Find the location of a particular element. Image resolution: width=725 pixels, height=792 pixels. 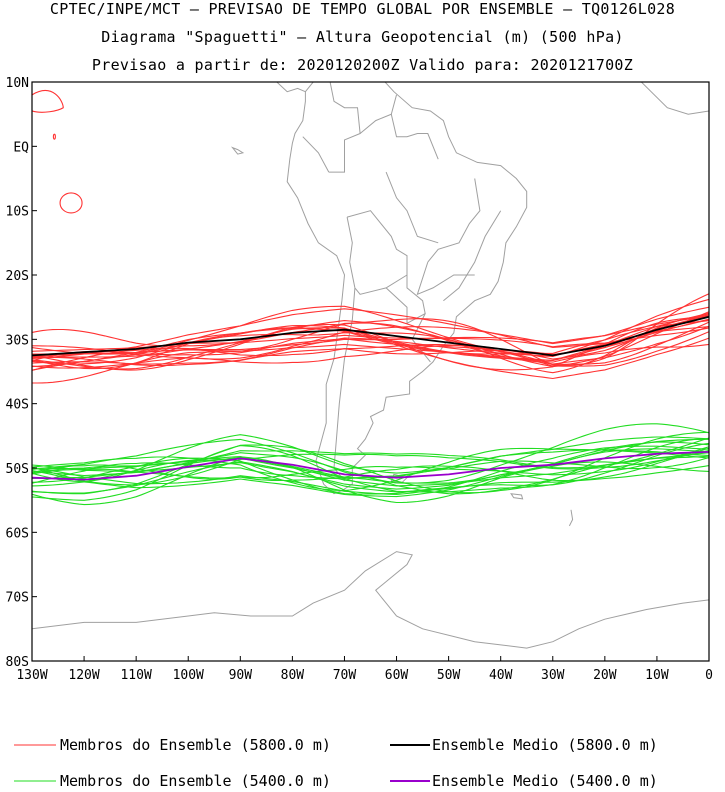

lat-tick-label: 30S is located at coordinates (17, 340).